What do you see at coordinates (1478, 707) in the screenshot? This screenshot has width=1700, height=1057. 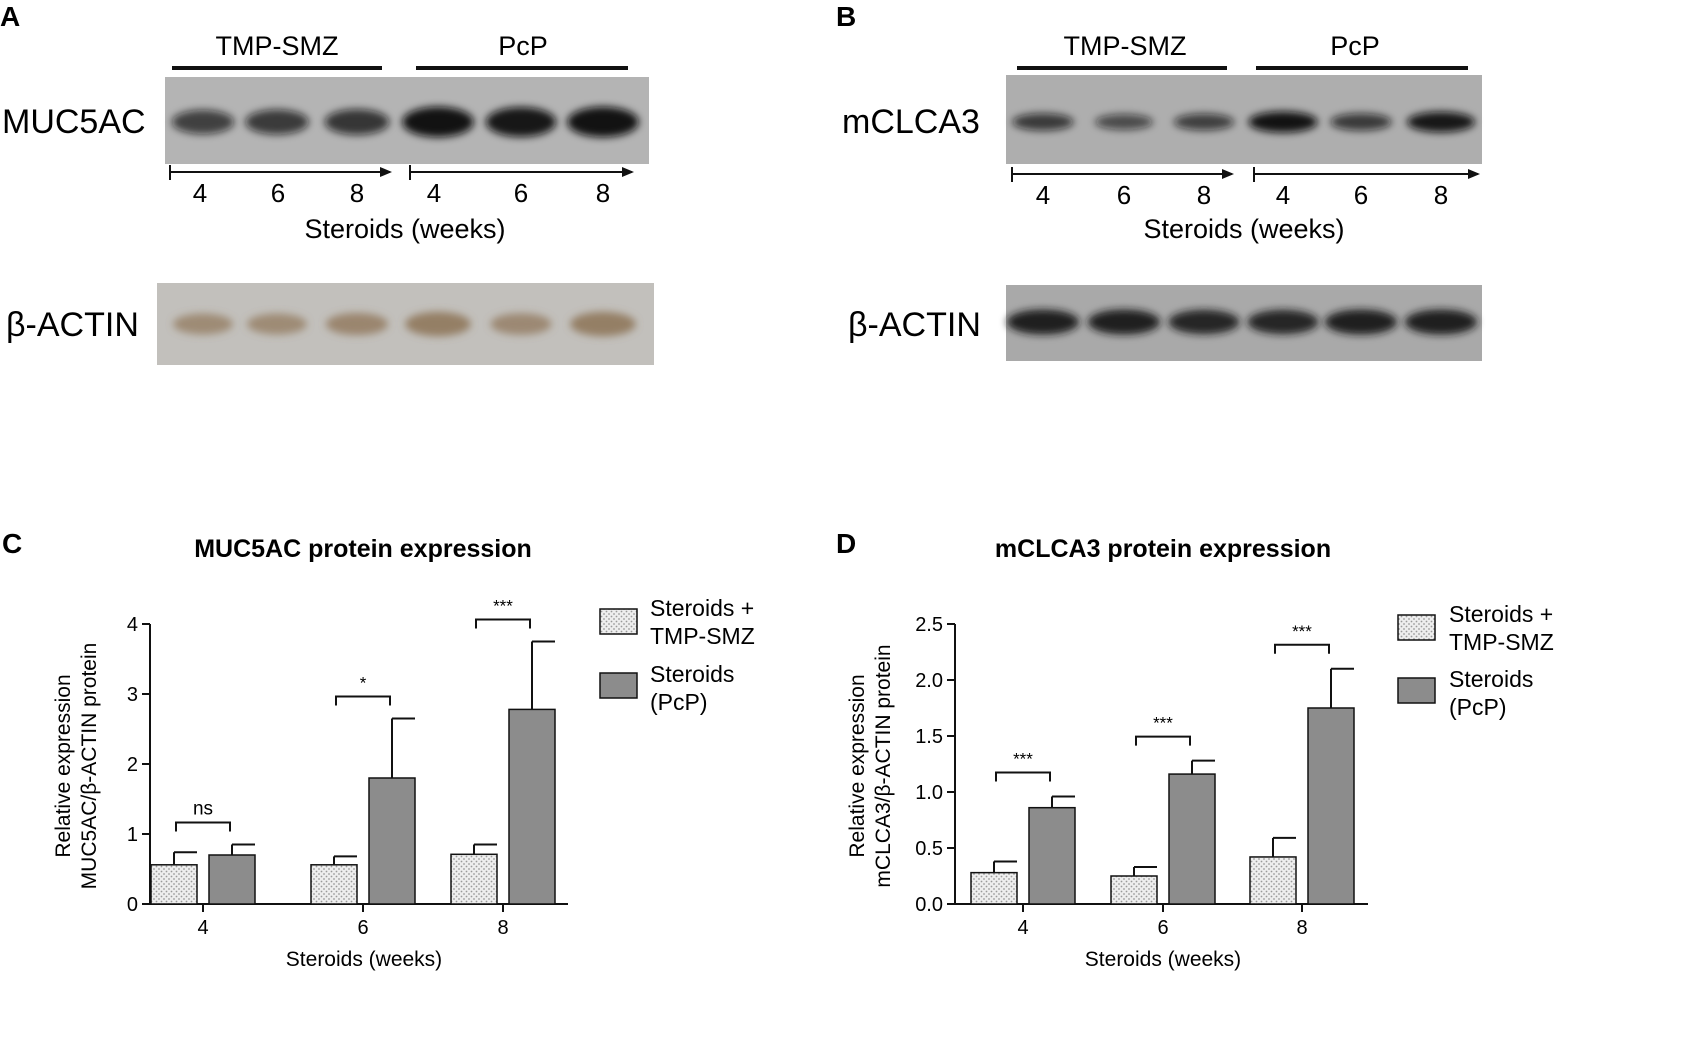 I see `panel-d-legend-label-2b: (PcP)` at bounding box center [1478, 707].